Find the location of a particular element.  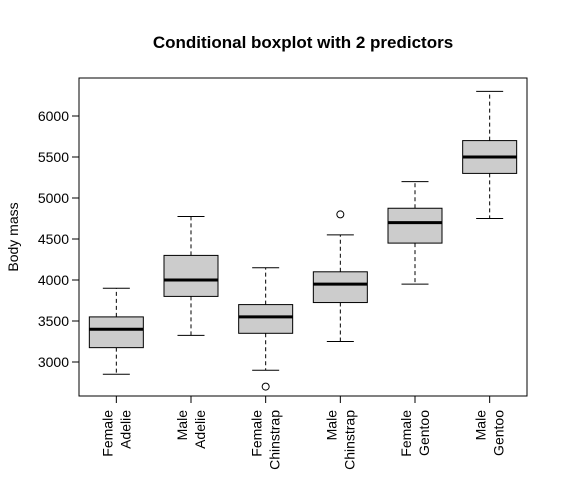

x-tick-label: Male Adelie is located at coordinates (191, 429).